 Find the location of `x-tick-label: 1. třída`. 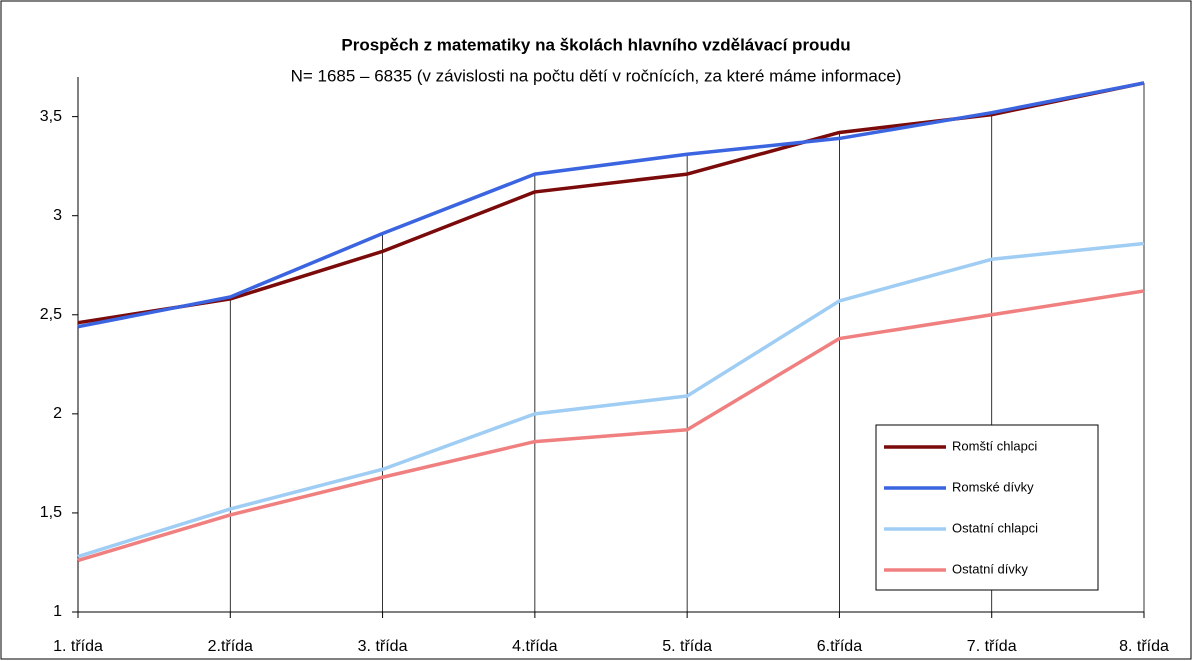

x-tick-label: 1. třída is located at coordinates (78, 646).